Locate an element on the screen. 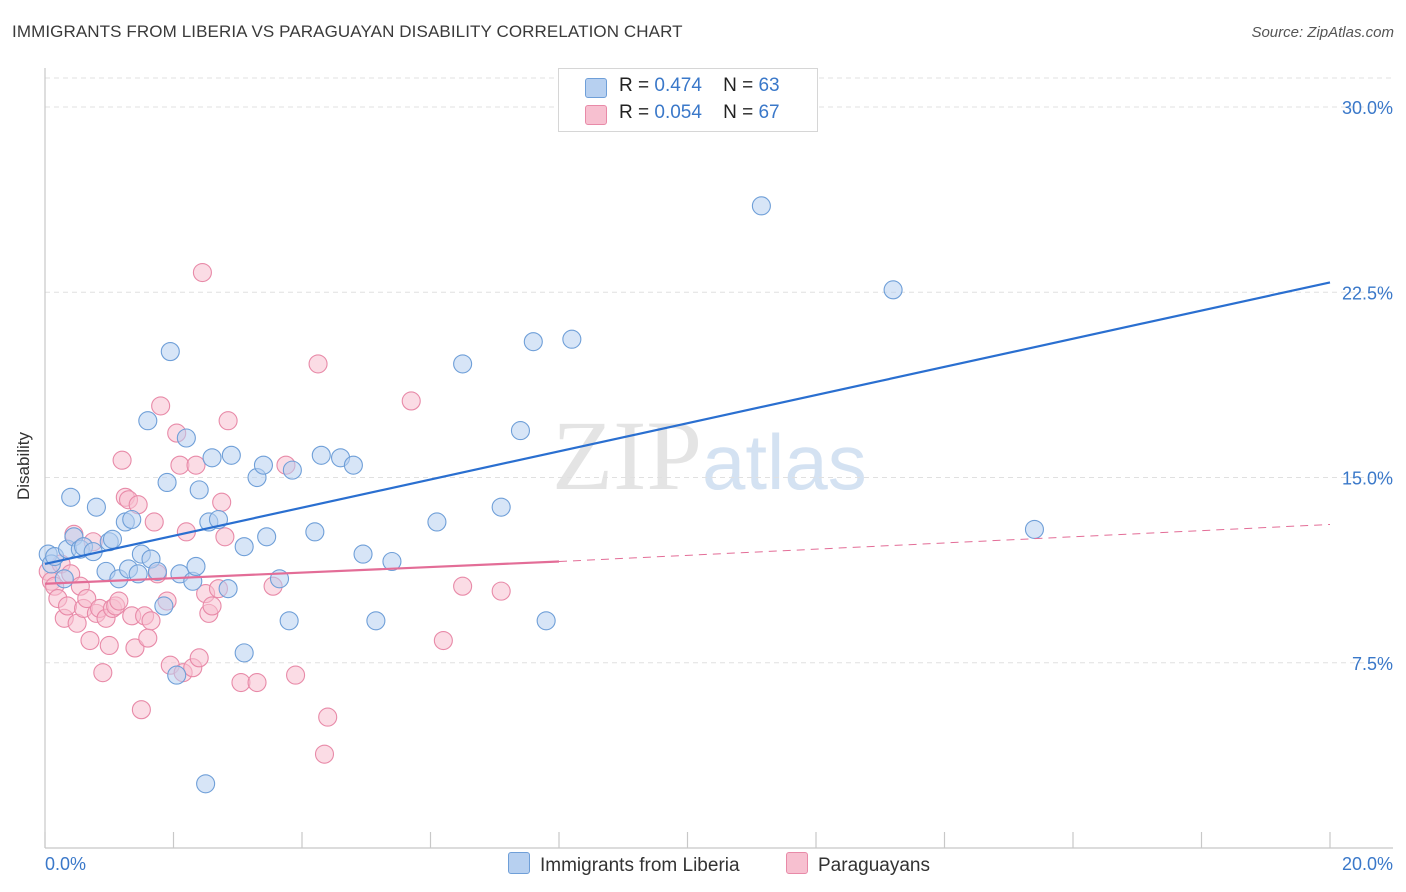 This screenshot has width=1406, height=892. legend-r-value: 0.054 is located at coordinates (678, 112).